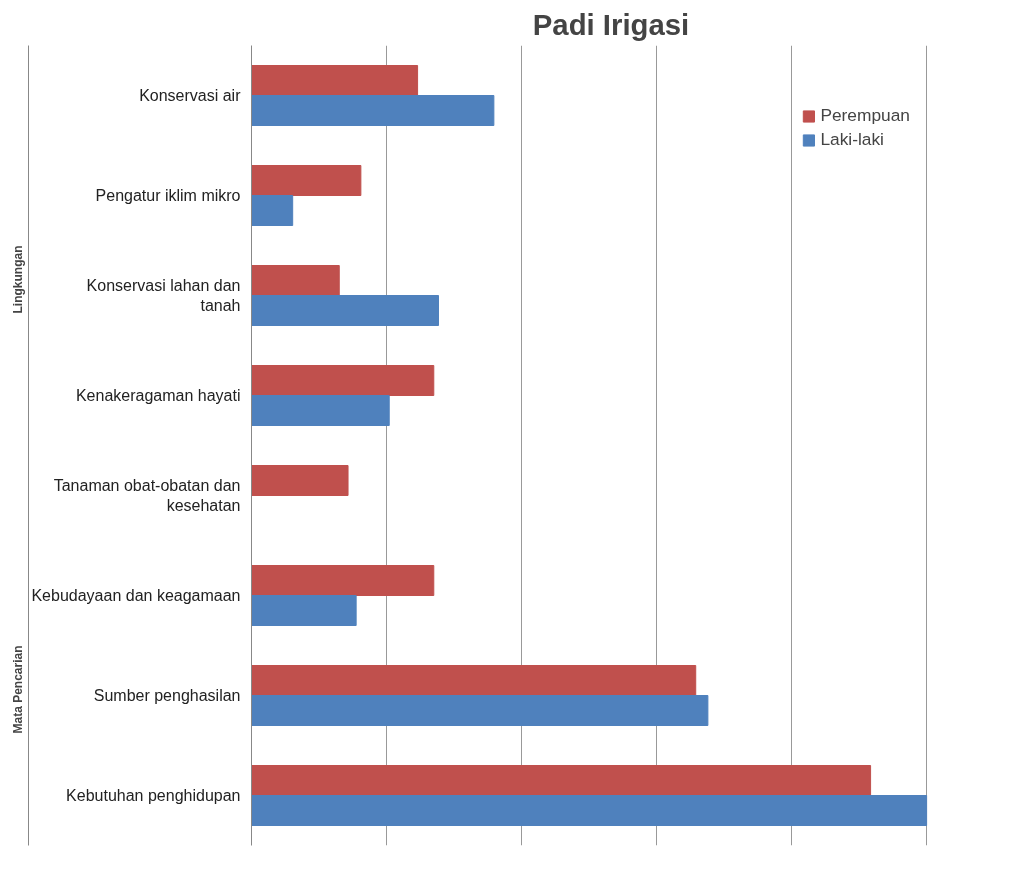 Image resolution: width=1018 pixels, height=872 pixels. Describe the element at coordinates (611, 24) in the screenshot. I see `chart-title: Padi Irigasi` at that location.